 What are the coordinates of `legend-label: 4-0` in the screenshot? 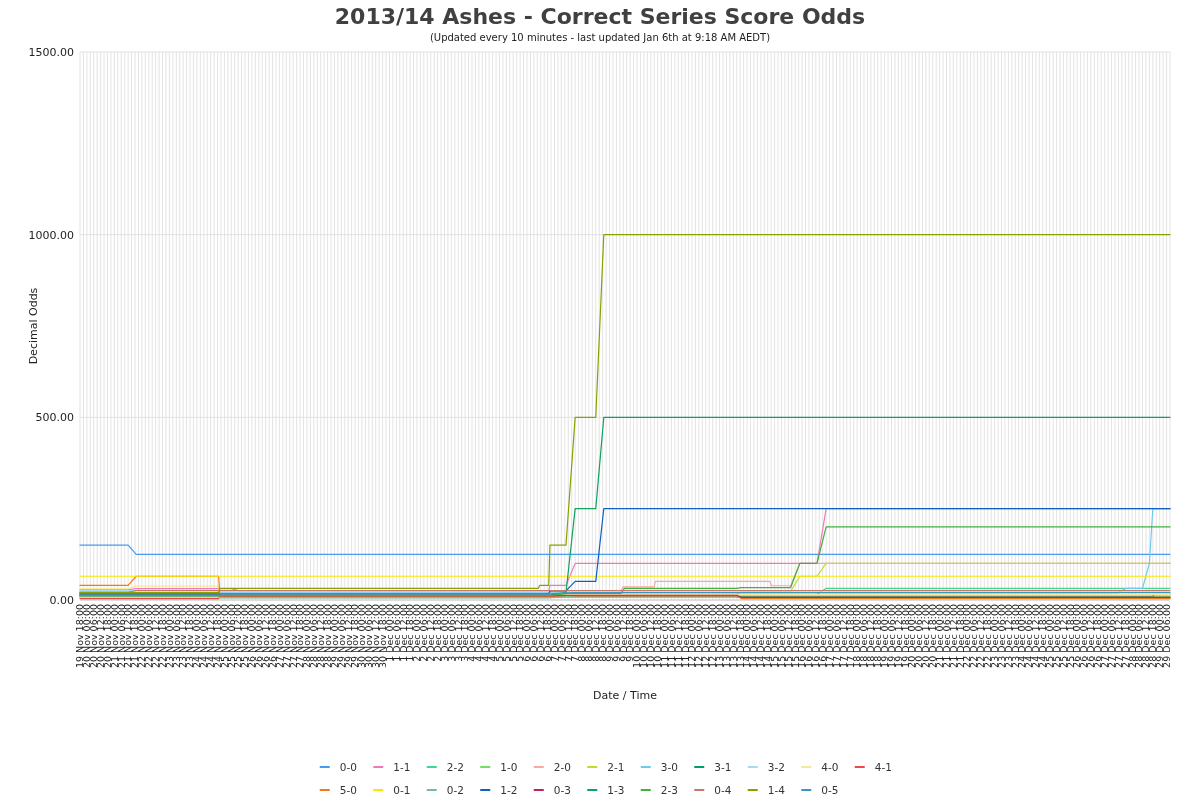 It's located at (830, 766).